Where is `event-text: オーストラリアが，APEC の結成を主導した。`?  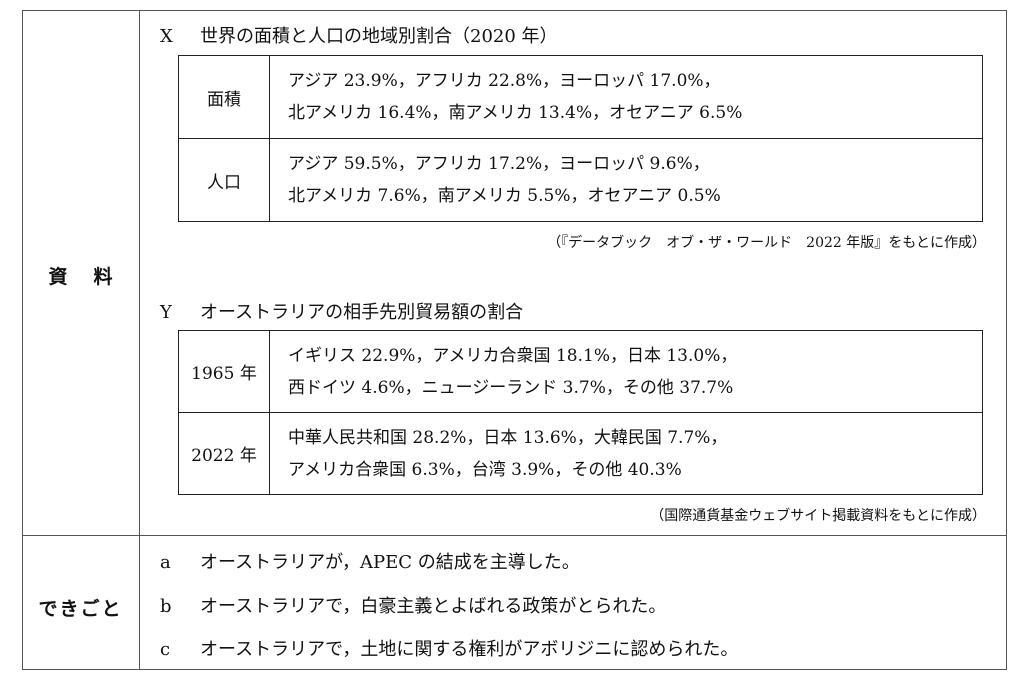
event-text: オーストラリアが，APEC の結成を主導した。 is located at coordinates (390, 562).